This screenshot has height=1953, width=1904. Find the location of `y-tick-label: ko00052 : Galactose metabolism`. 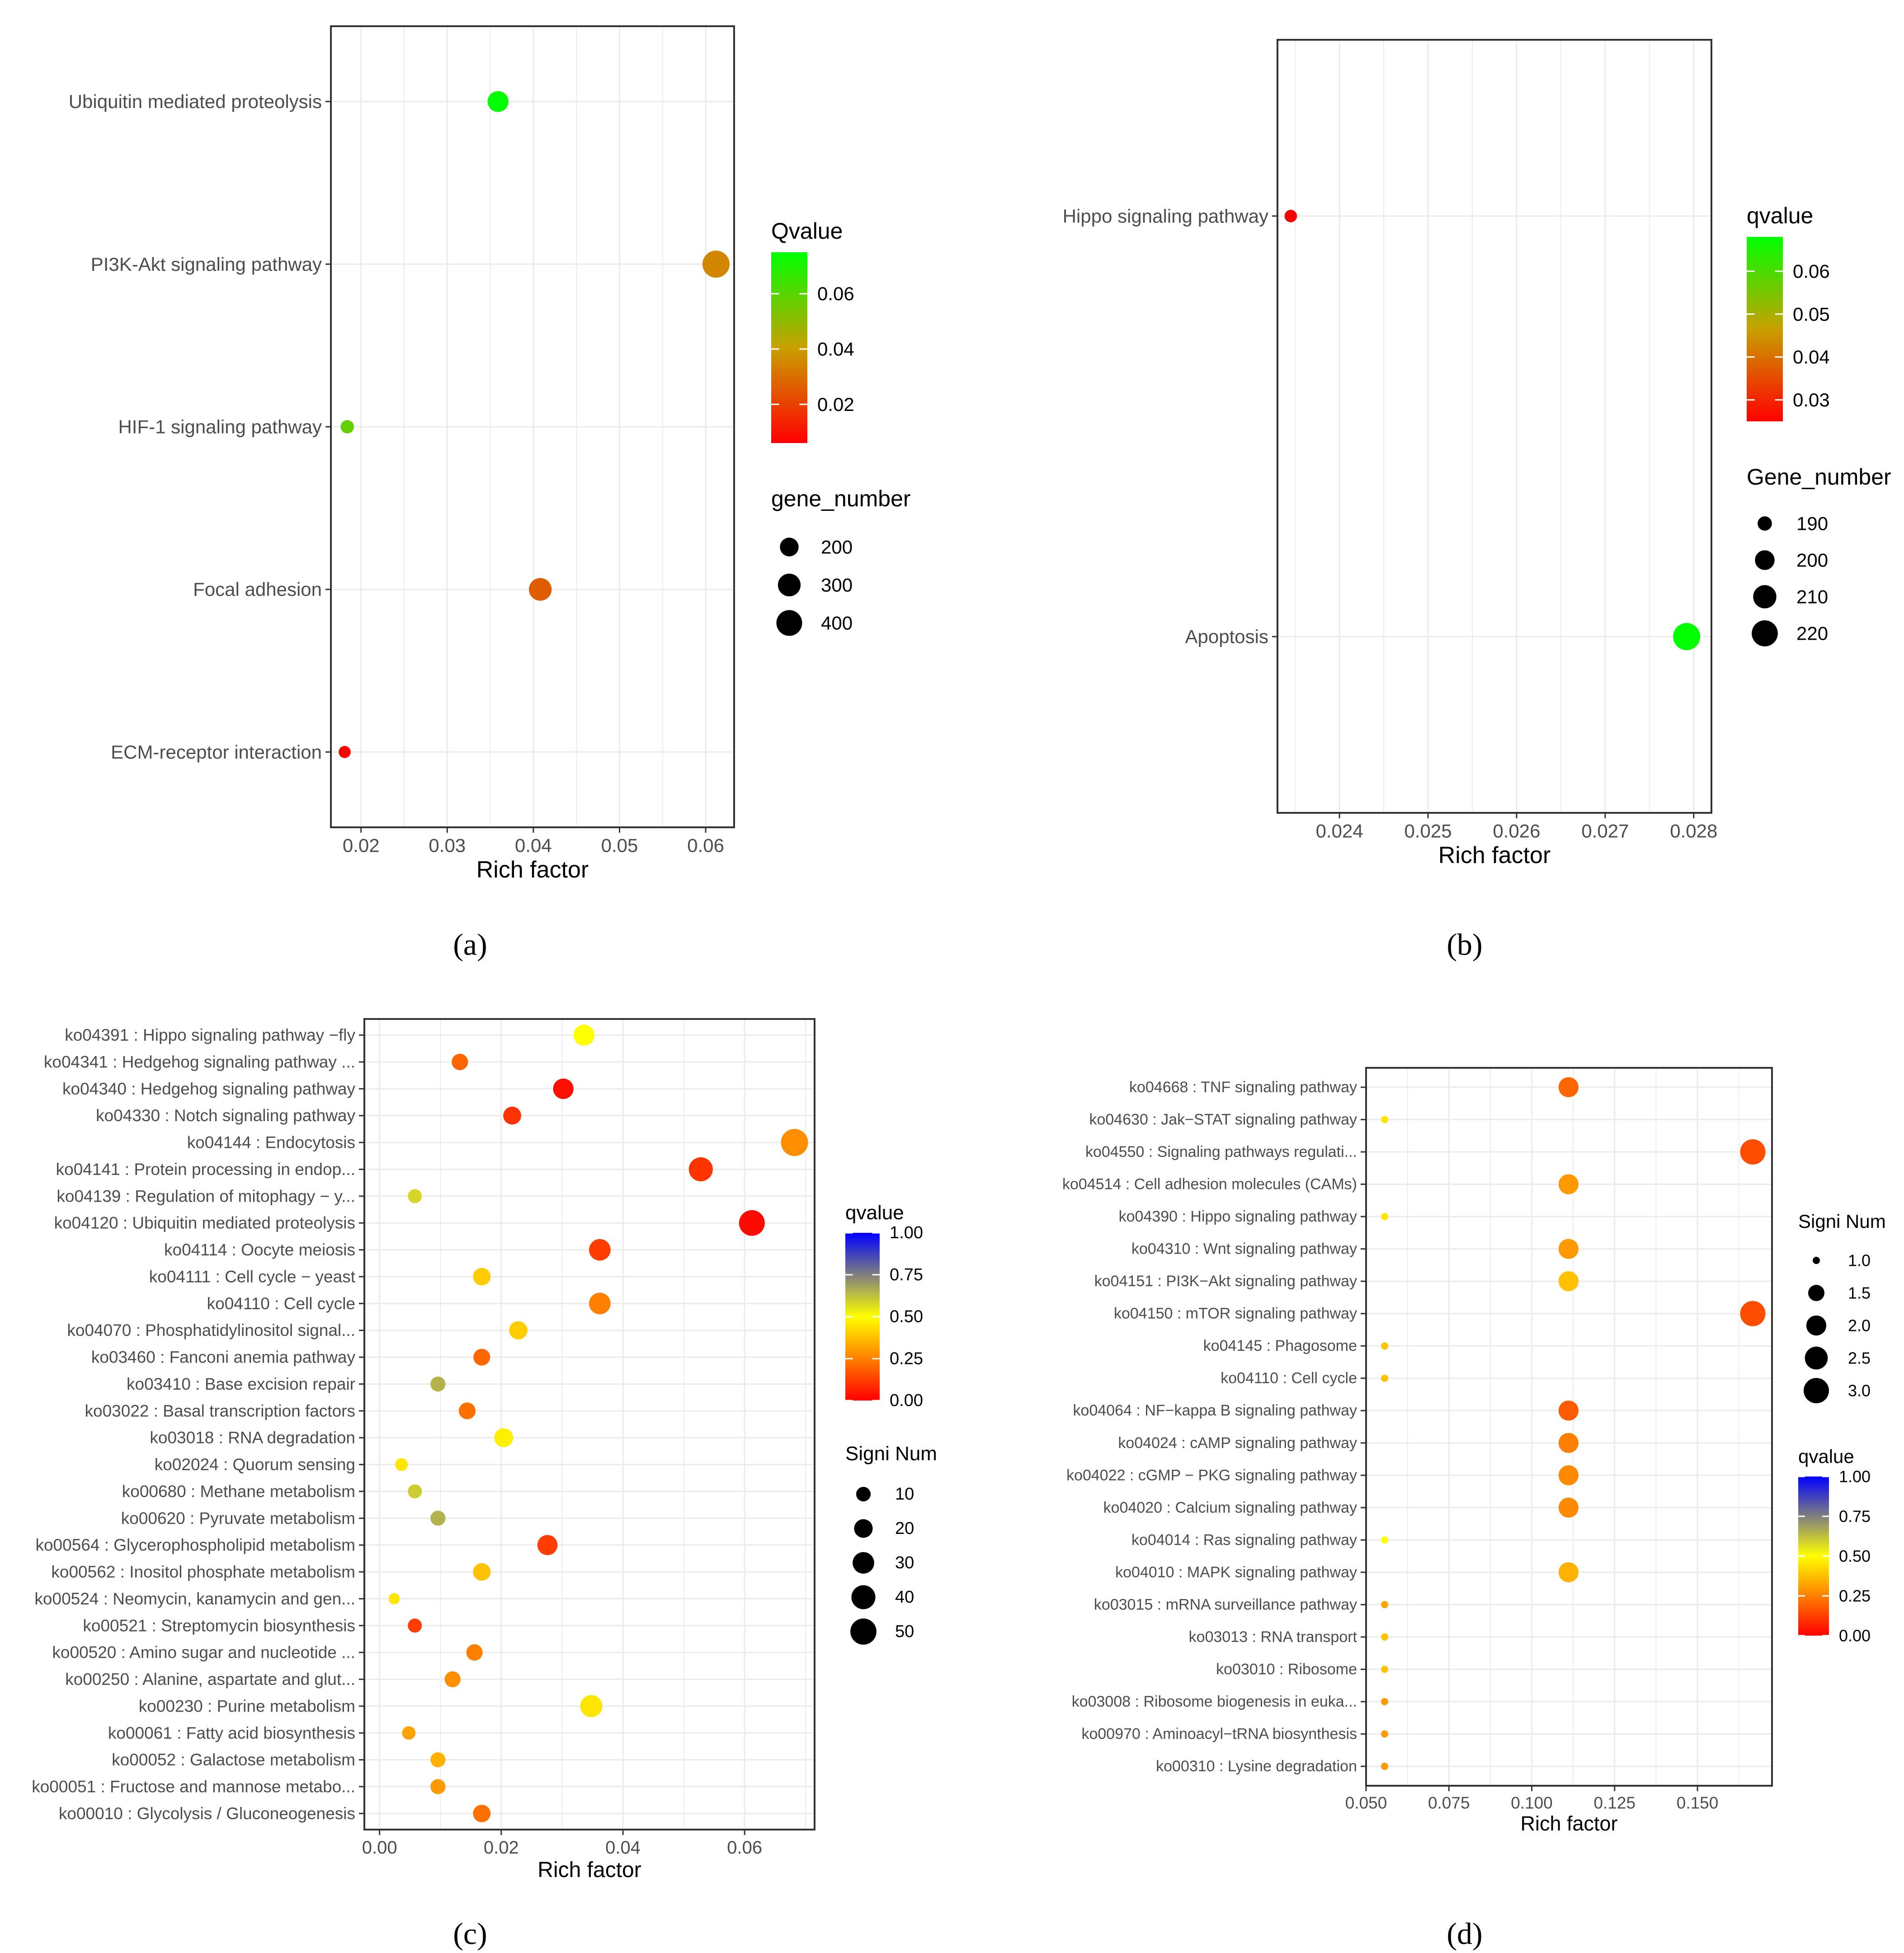

y-tick-label: ko00052 : Galactose metabolism is located at coordinates (233, 1760).